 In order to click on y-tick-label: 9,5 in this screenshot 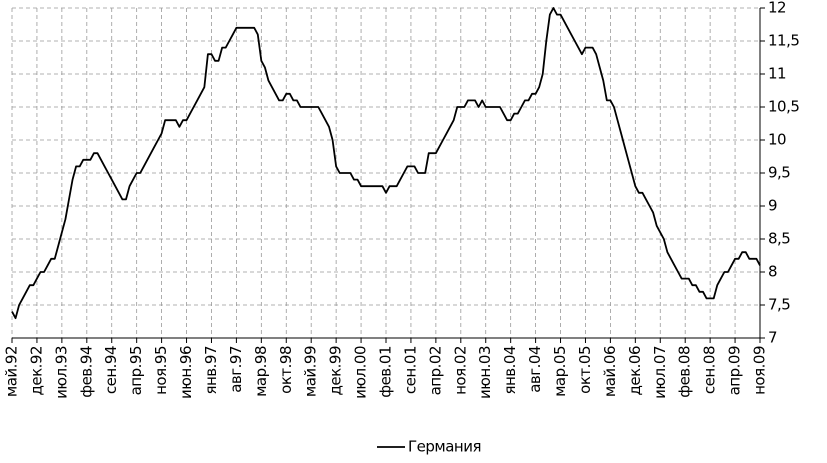, I will do `click(779, 173)`.